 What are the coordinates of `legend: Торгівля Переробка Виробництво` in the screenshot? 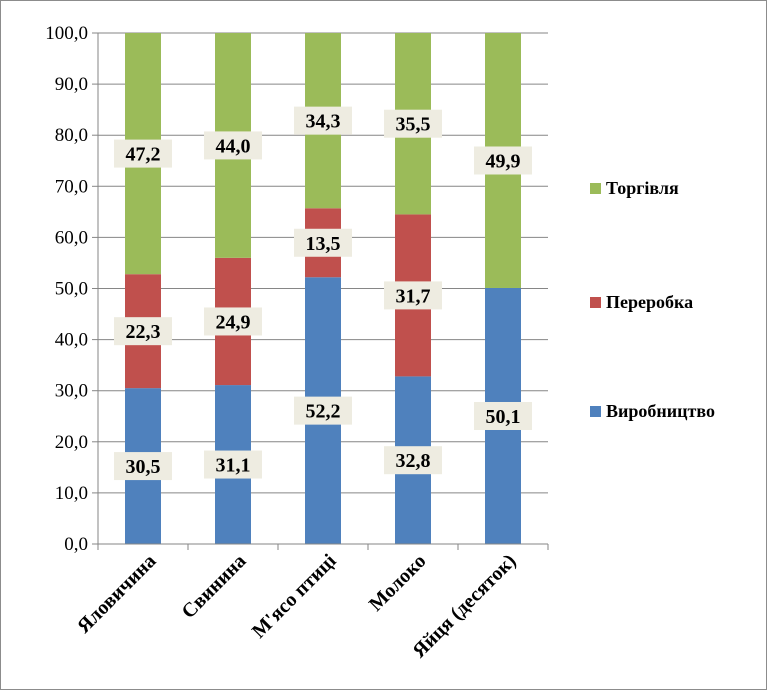 It's located at (652, 299).